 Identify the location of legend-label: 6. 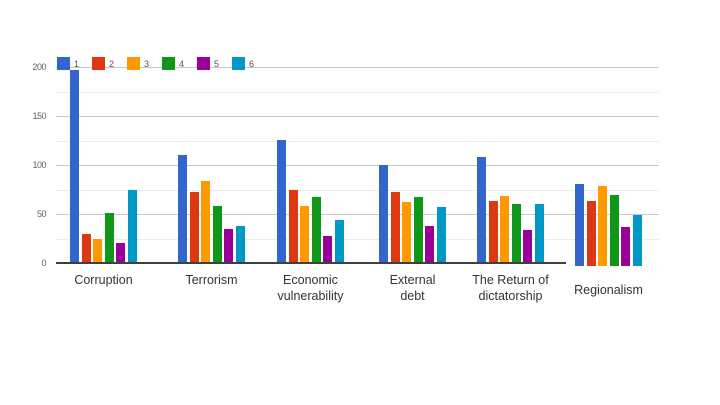
(252, 64).